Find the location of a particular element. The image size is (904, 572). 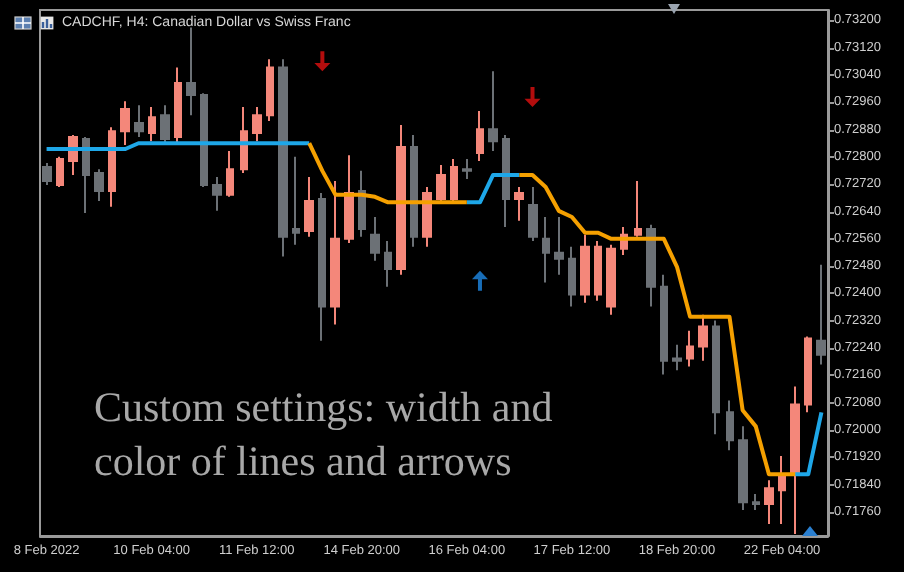

annotation: Custom settings: width and color of lines and arrows is located at coordinates (329, 434).